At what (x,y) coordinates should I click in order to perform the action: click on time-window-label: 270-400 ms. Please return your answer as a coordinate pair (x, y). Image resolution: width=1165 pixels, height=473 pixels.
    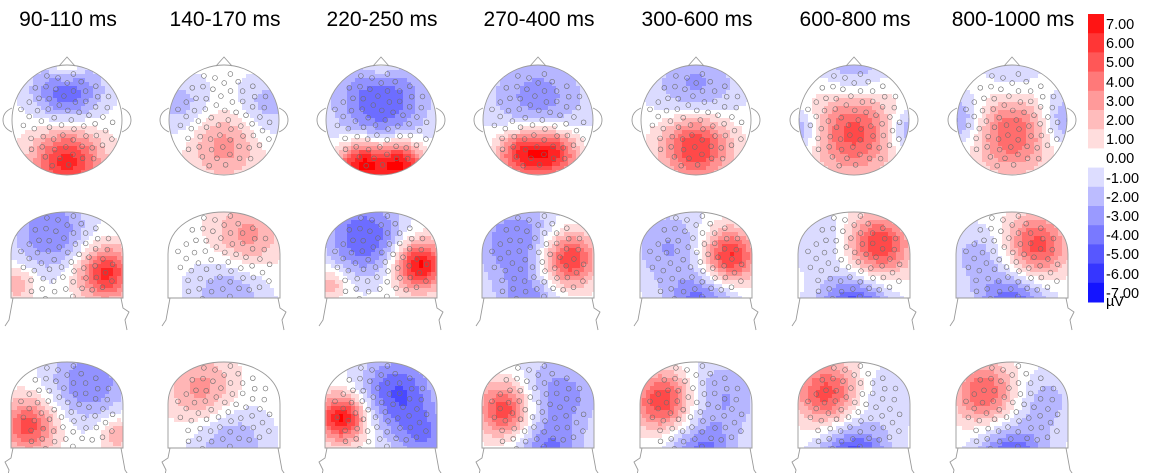
    Looking at the image, I should click on (539, 20).